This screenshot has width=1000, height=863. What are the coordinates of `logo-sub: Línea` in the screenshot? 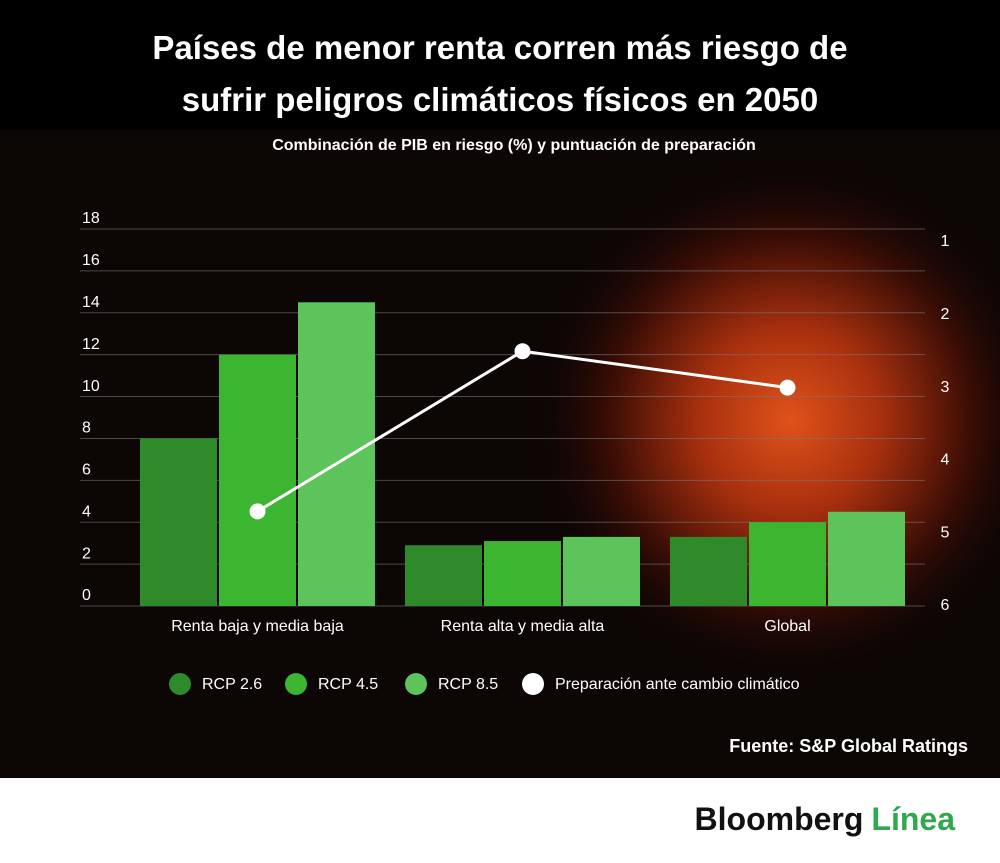 It's located at (913, 819).